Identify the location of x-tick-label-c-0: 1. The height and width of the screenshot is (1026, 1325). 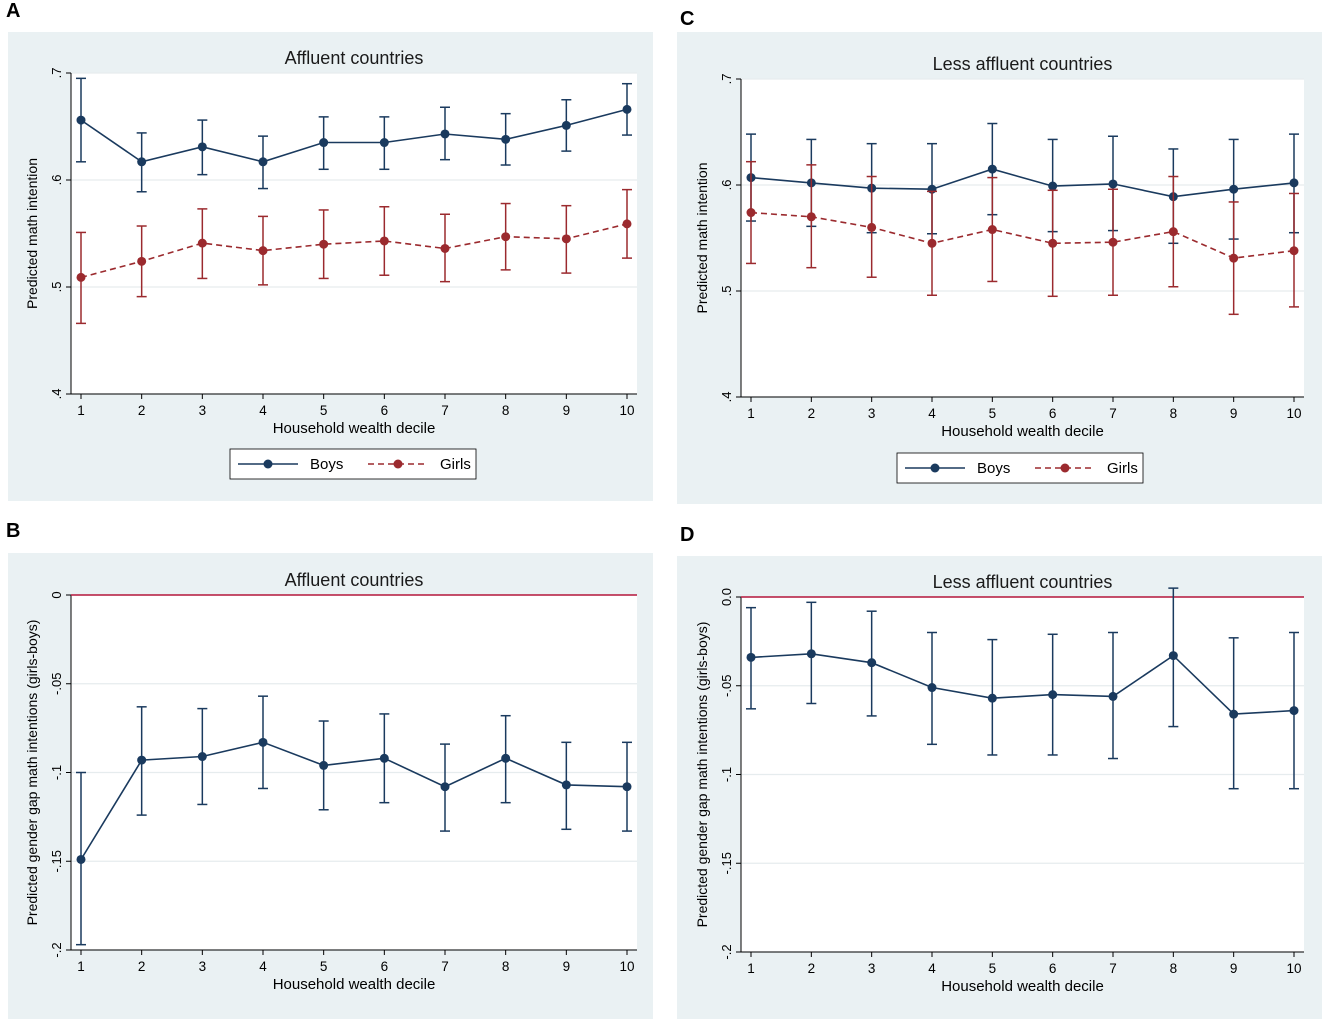
(751, 413).